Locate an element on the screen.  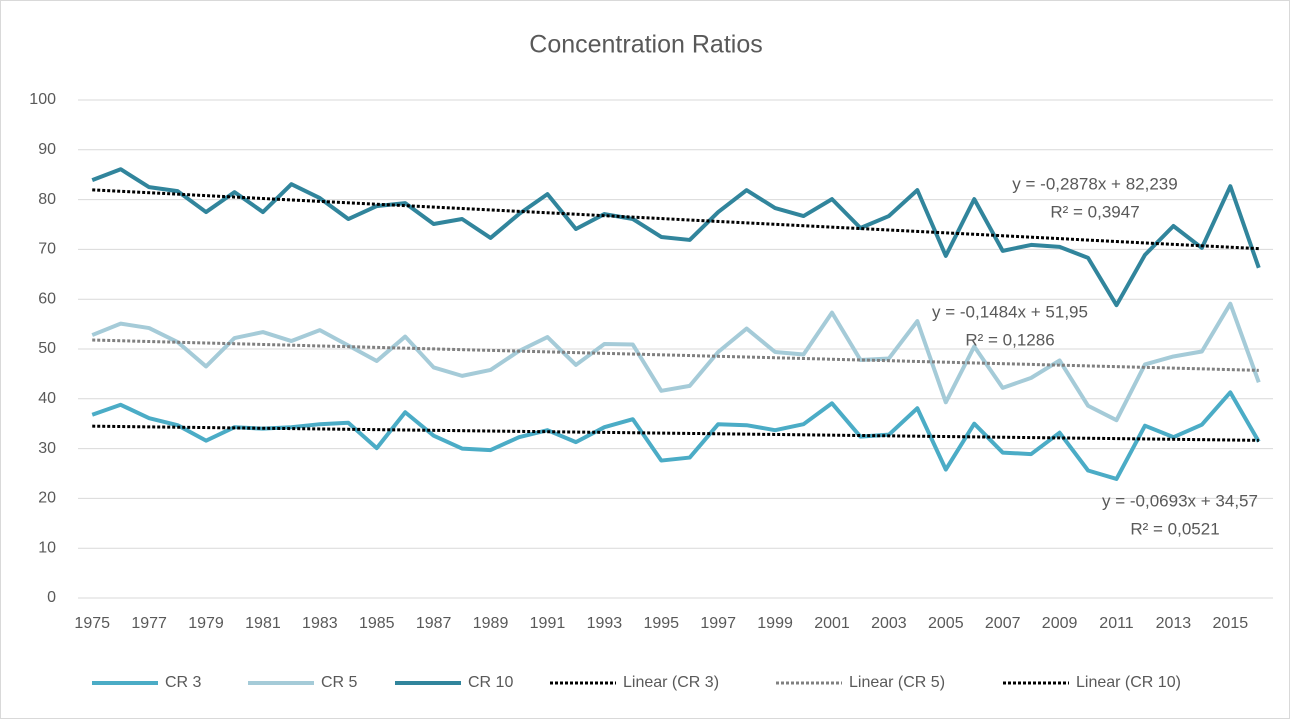
legend-label: Linear (CR 5) is located at coordinates (897, 682).